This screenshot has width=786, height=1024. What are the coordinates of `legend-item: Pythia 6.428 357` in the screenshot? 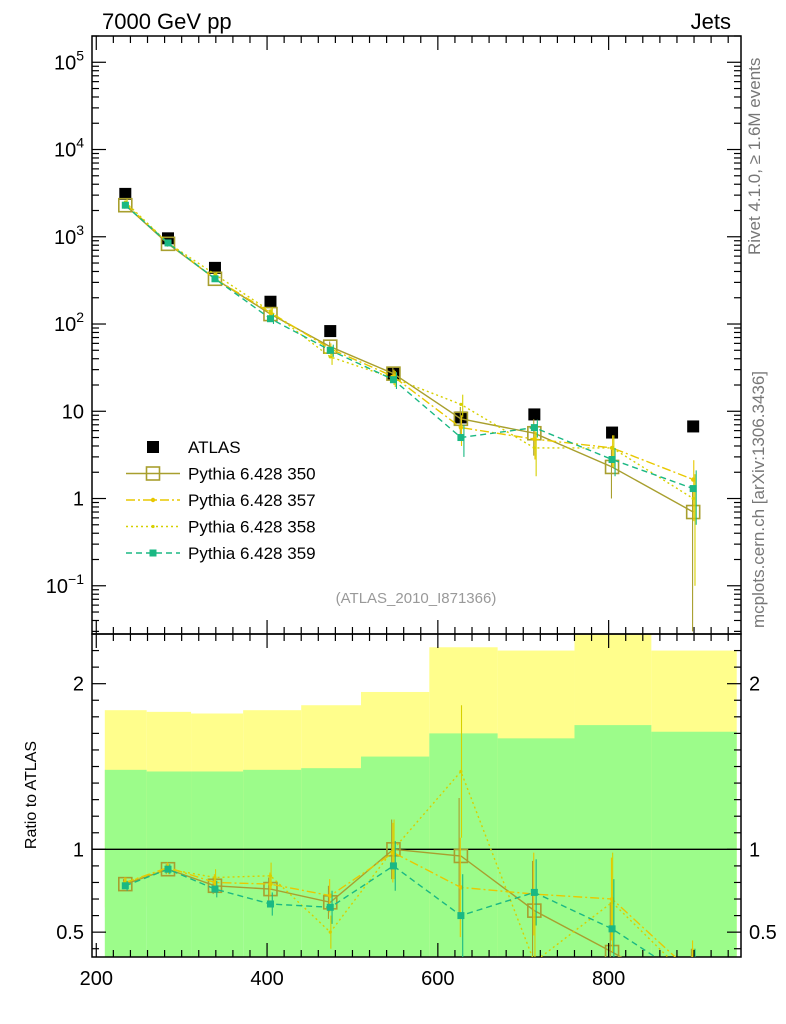 It's located at (221, 500).